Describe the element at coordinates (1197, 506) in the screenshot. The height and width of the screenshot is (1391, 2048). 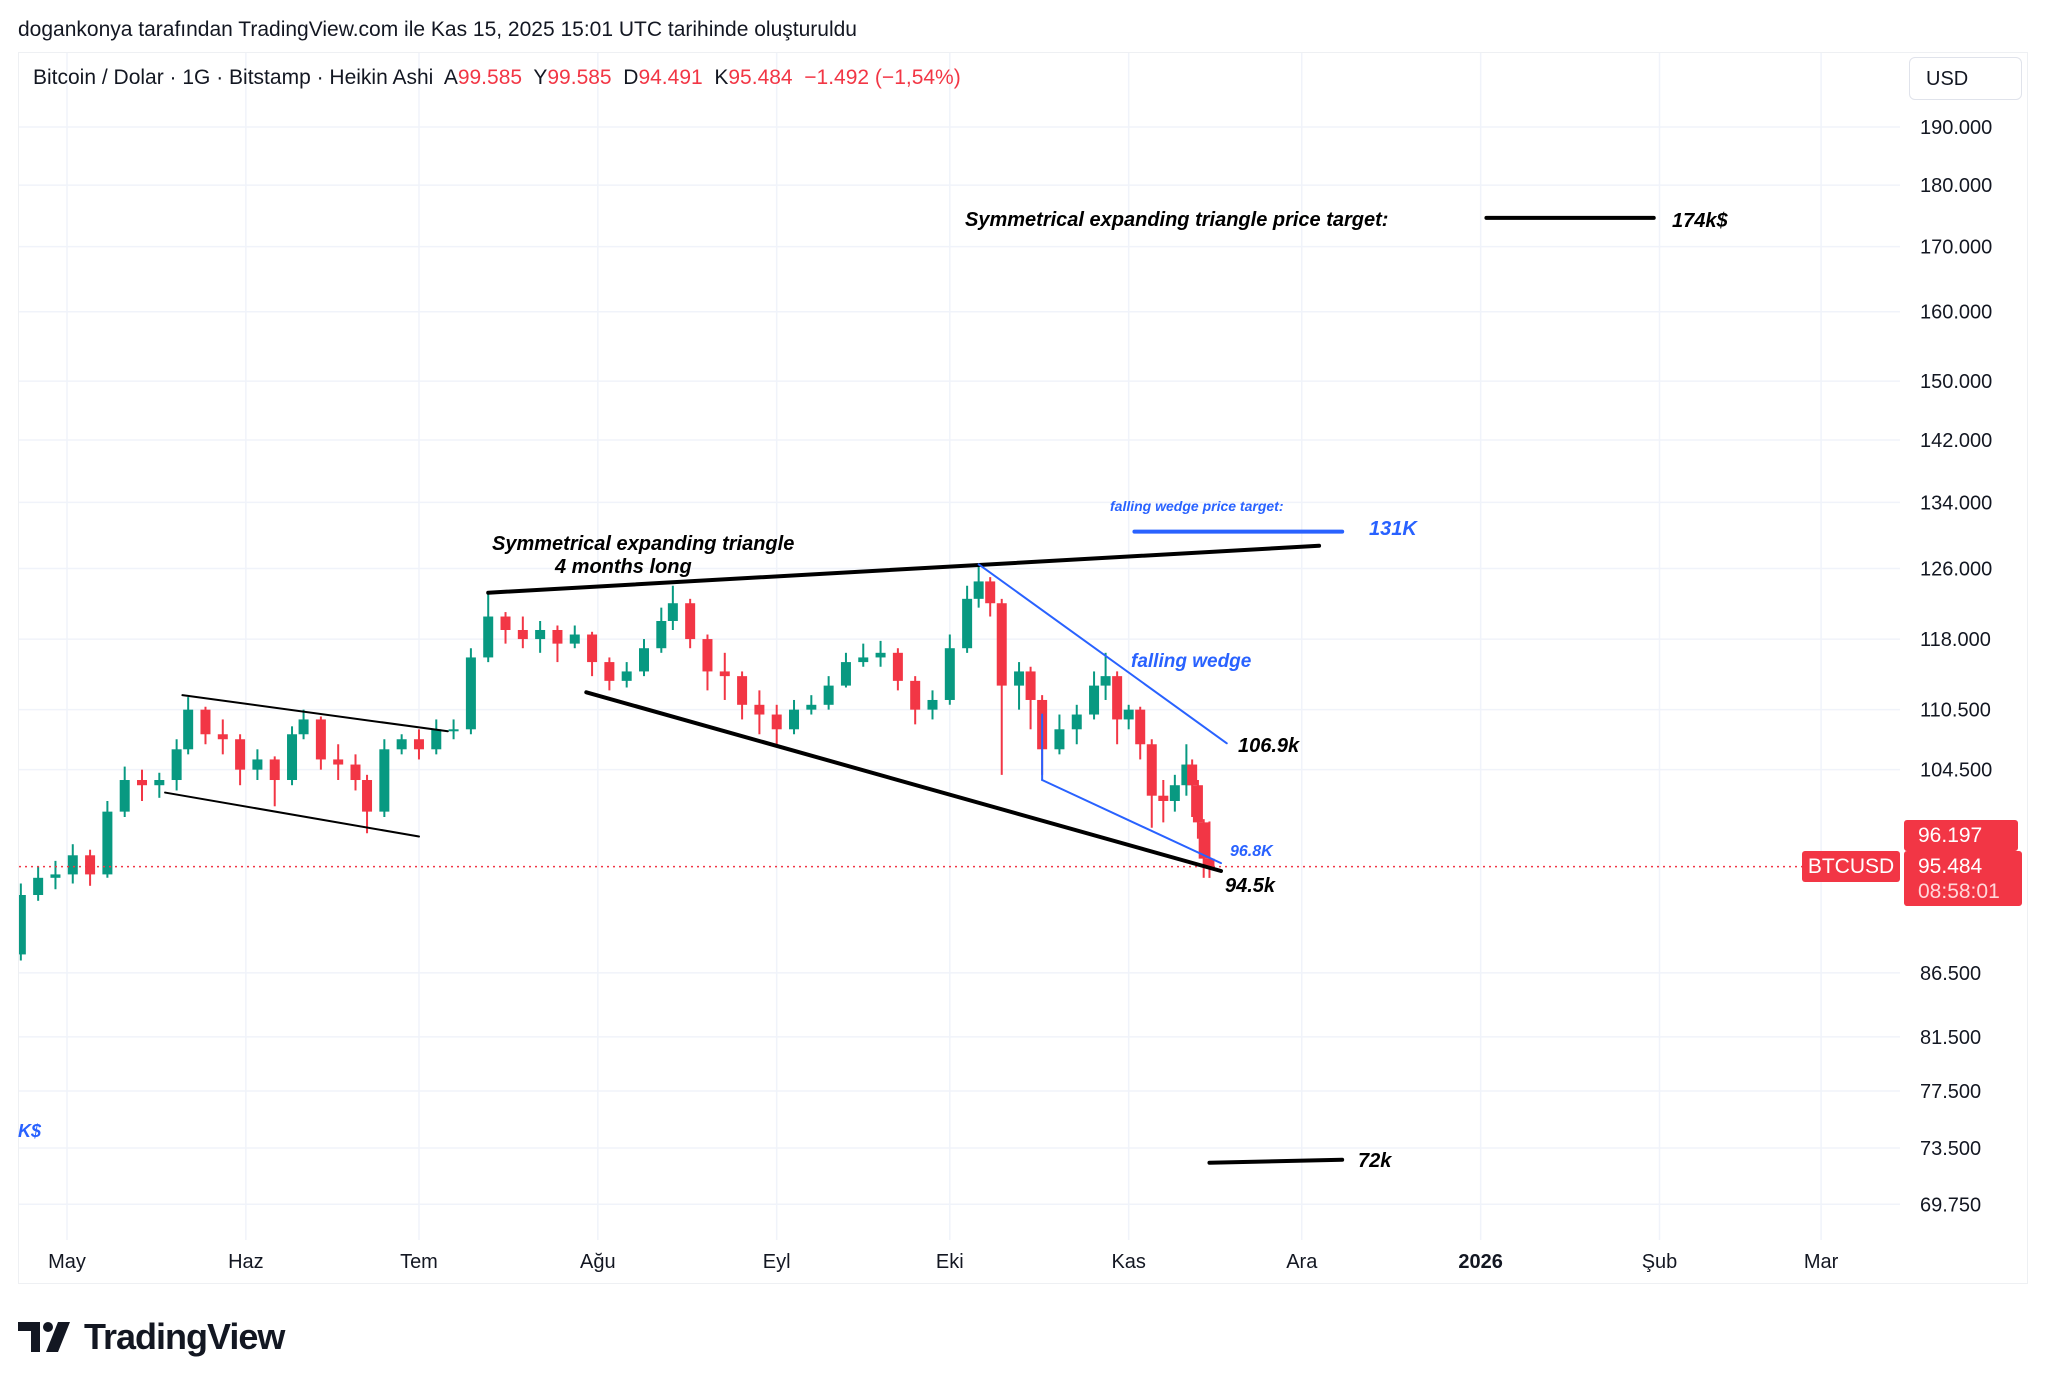
I see `wedge-target-label: falling wedge price target:` at that location.